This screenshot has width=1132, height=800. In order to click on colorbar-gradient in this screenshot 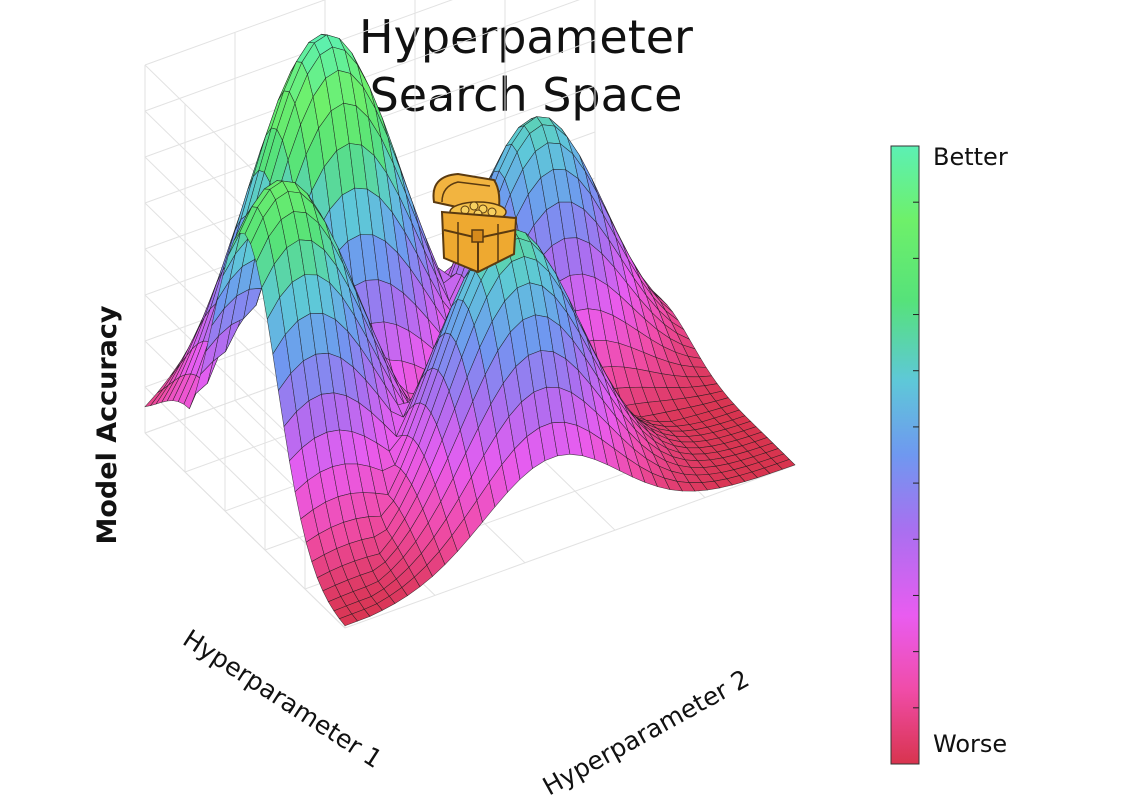, I will do `click(905, 455)`.